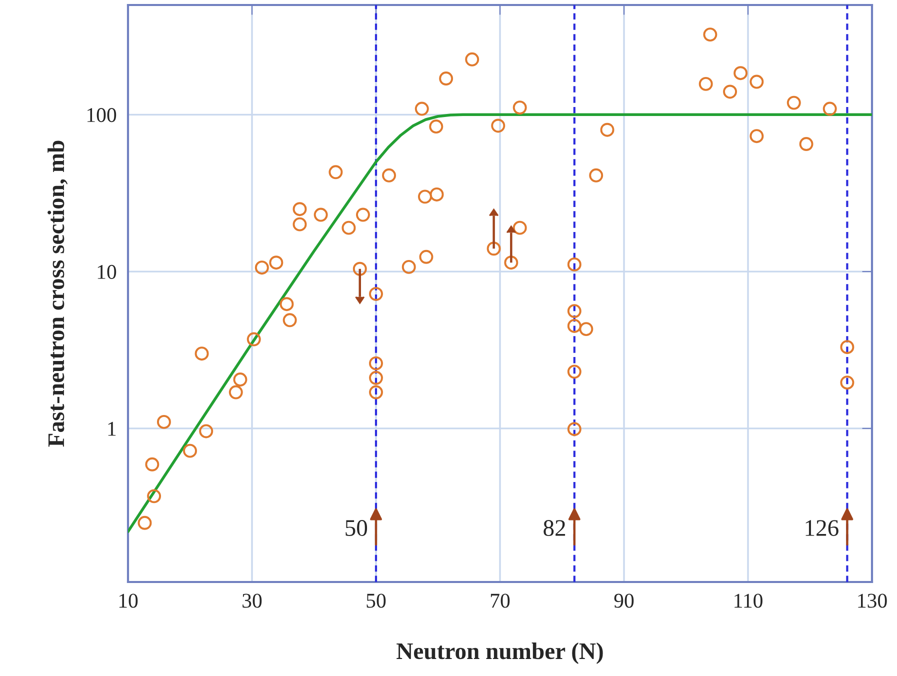 Image resolution: width=897 pixels, height=676 pixels. Describe the element at coordinates (499, 653) in the screenshot. I see `x-axis-title: Neutron number (N)` at that location.